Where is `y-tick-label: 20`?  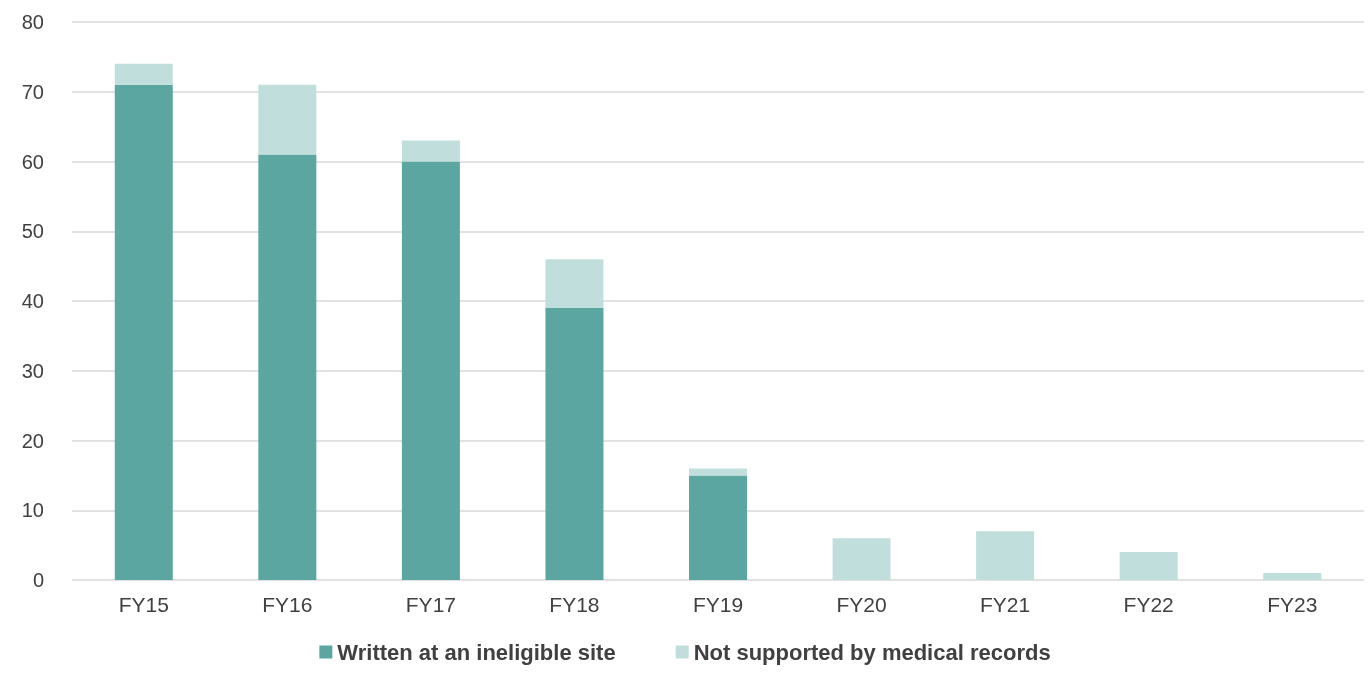 y-tick-label: 20 is located at coordinates (32, 440).